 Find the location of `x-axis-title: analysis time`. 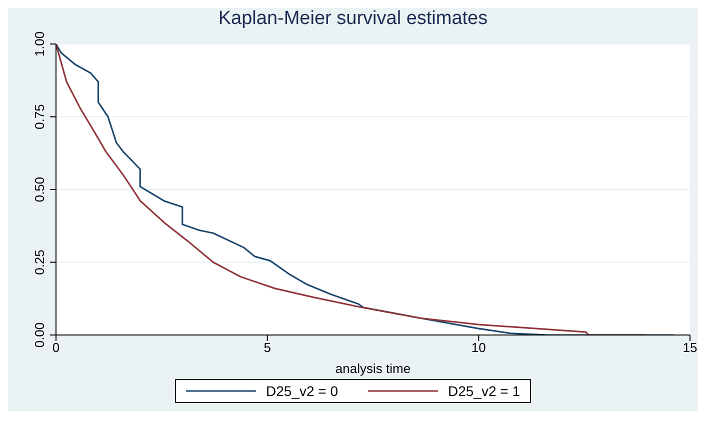

x-axis-title: analysis time is located at coordinates (373, 368).